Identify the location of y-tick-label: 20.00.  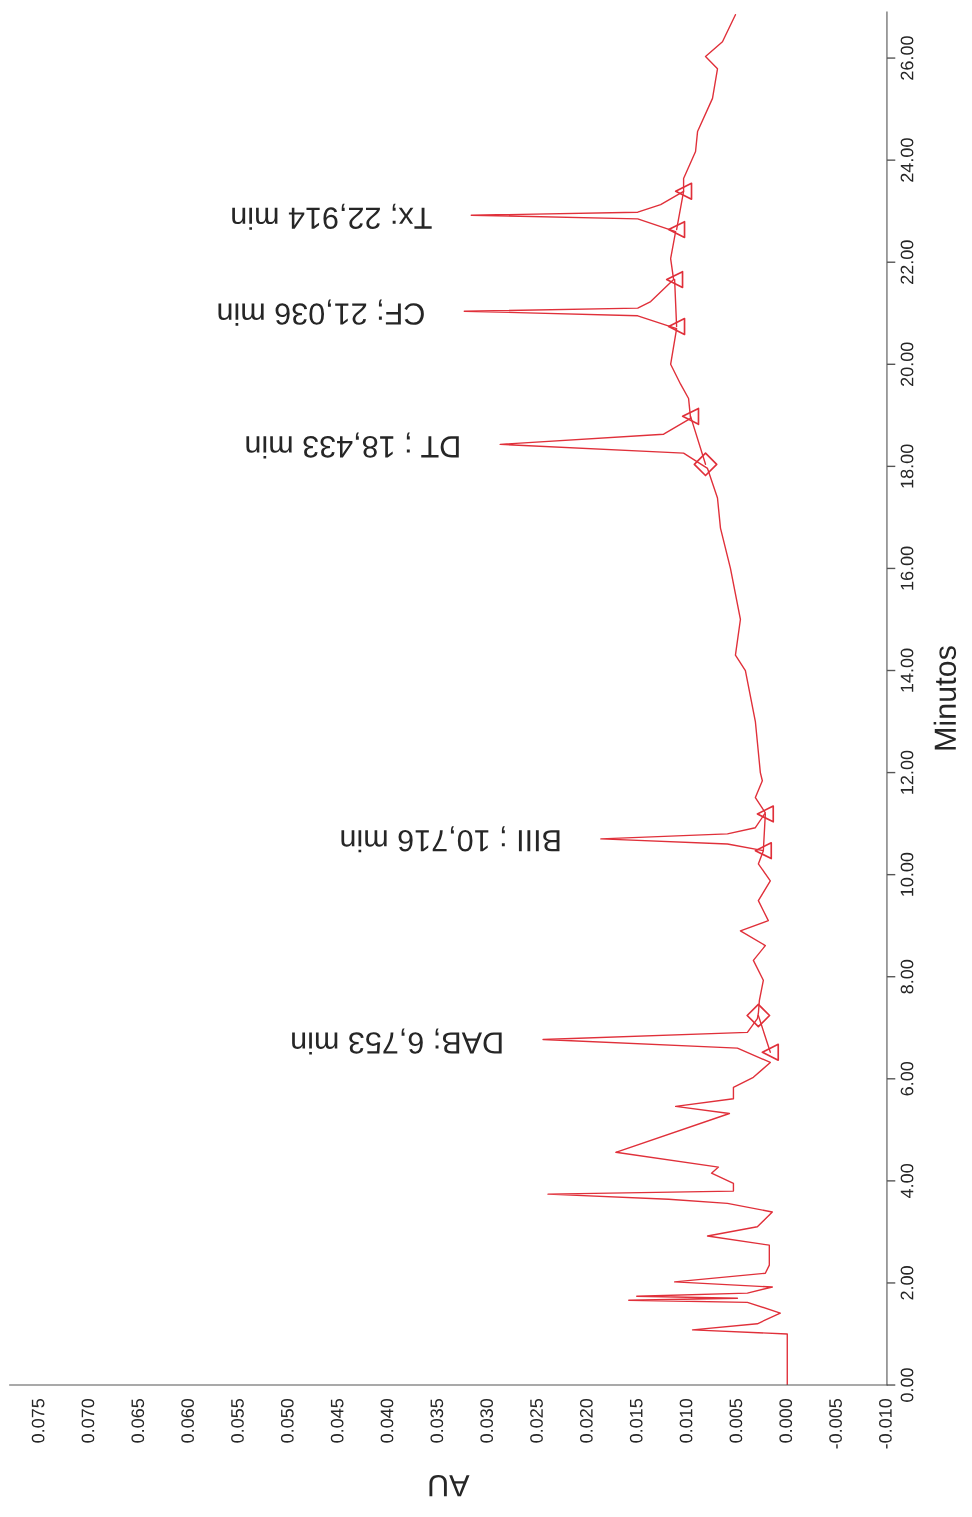
(907, 364).